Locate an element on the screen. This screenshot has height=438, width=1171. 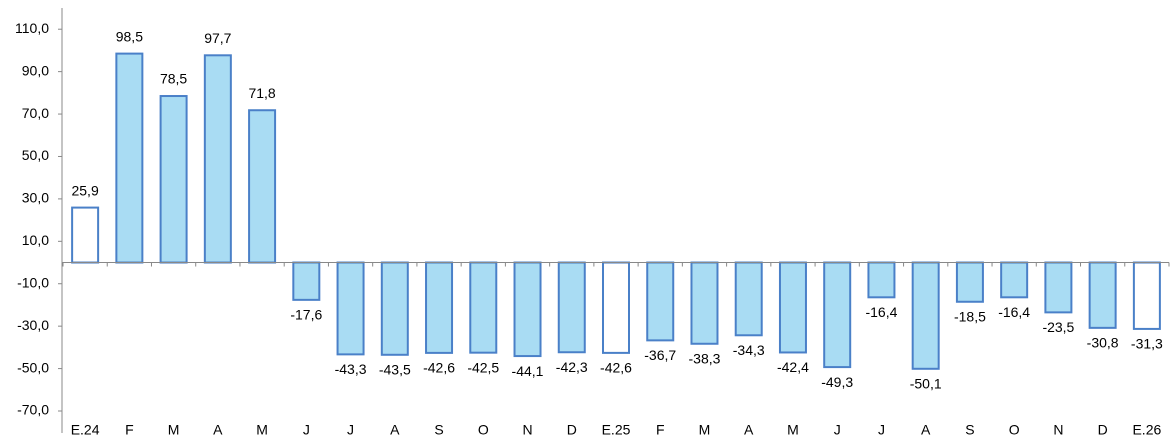
data-label: -44,1 is located at coordinates (528, 371).